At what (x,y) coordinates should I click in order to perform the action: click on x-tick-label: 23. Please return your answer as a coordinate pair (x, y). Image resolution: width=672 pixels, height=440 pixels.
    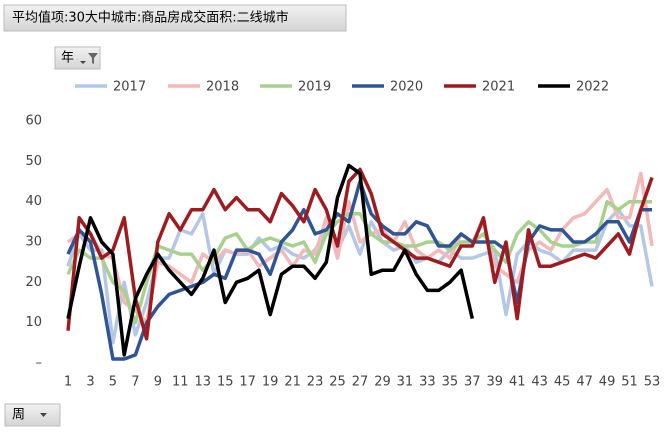
    Looking at the image, I should click on (315, 382).